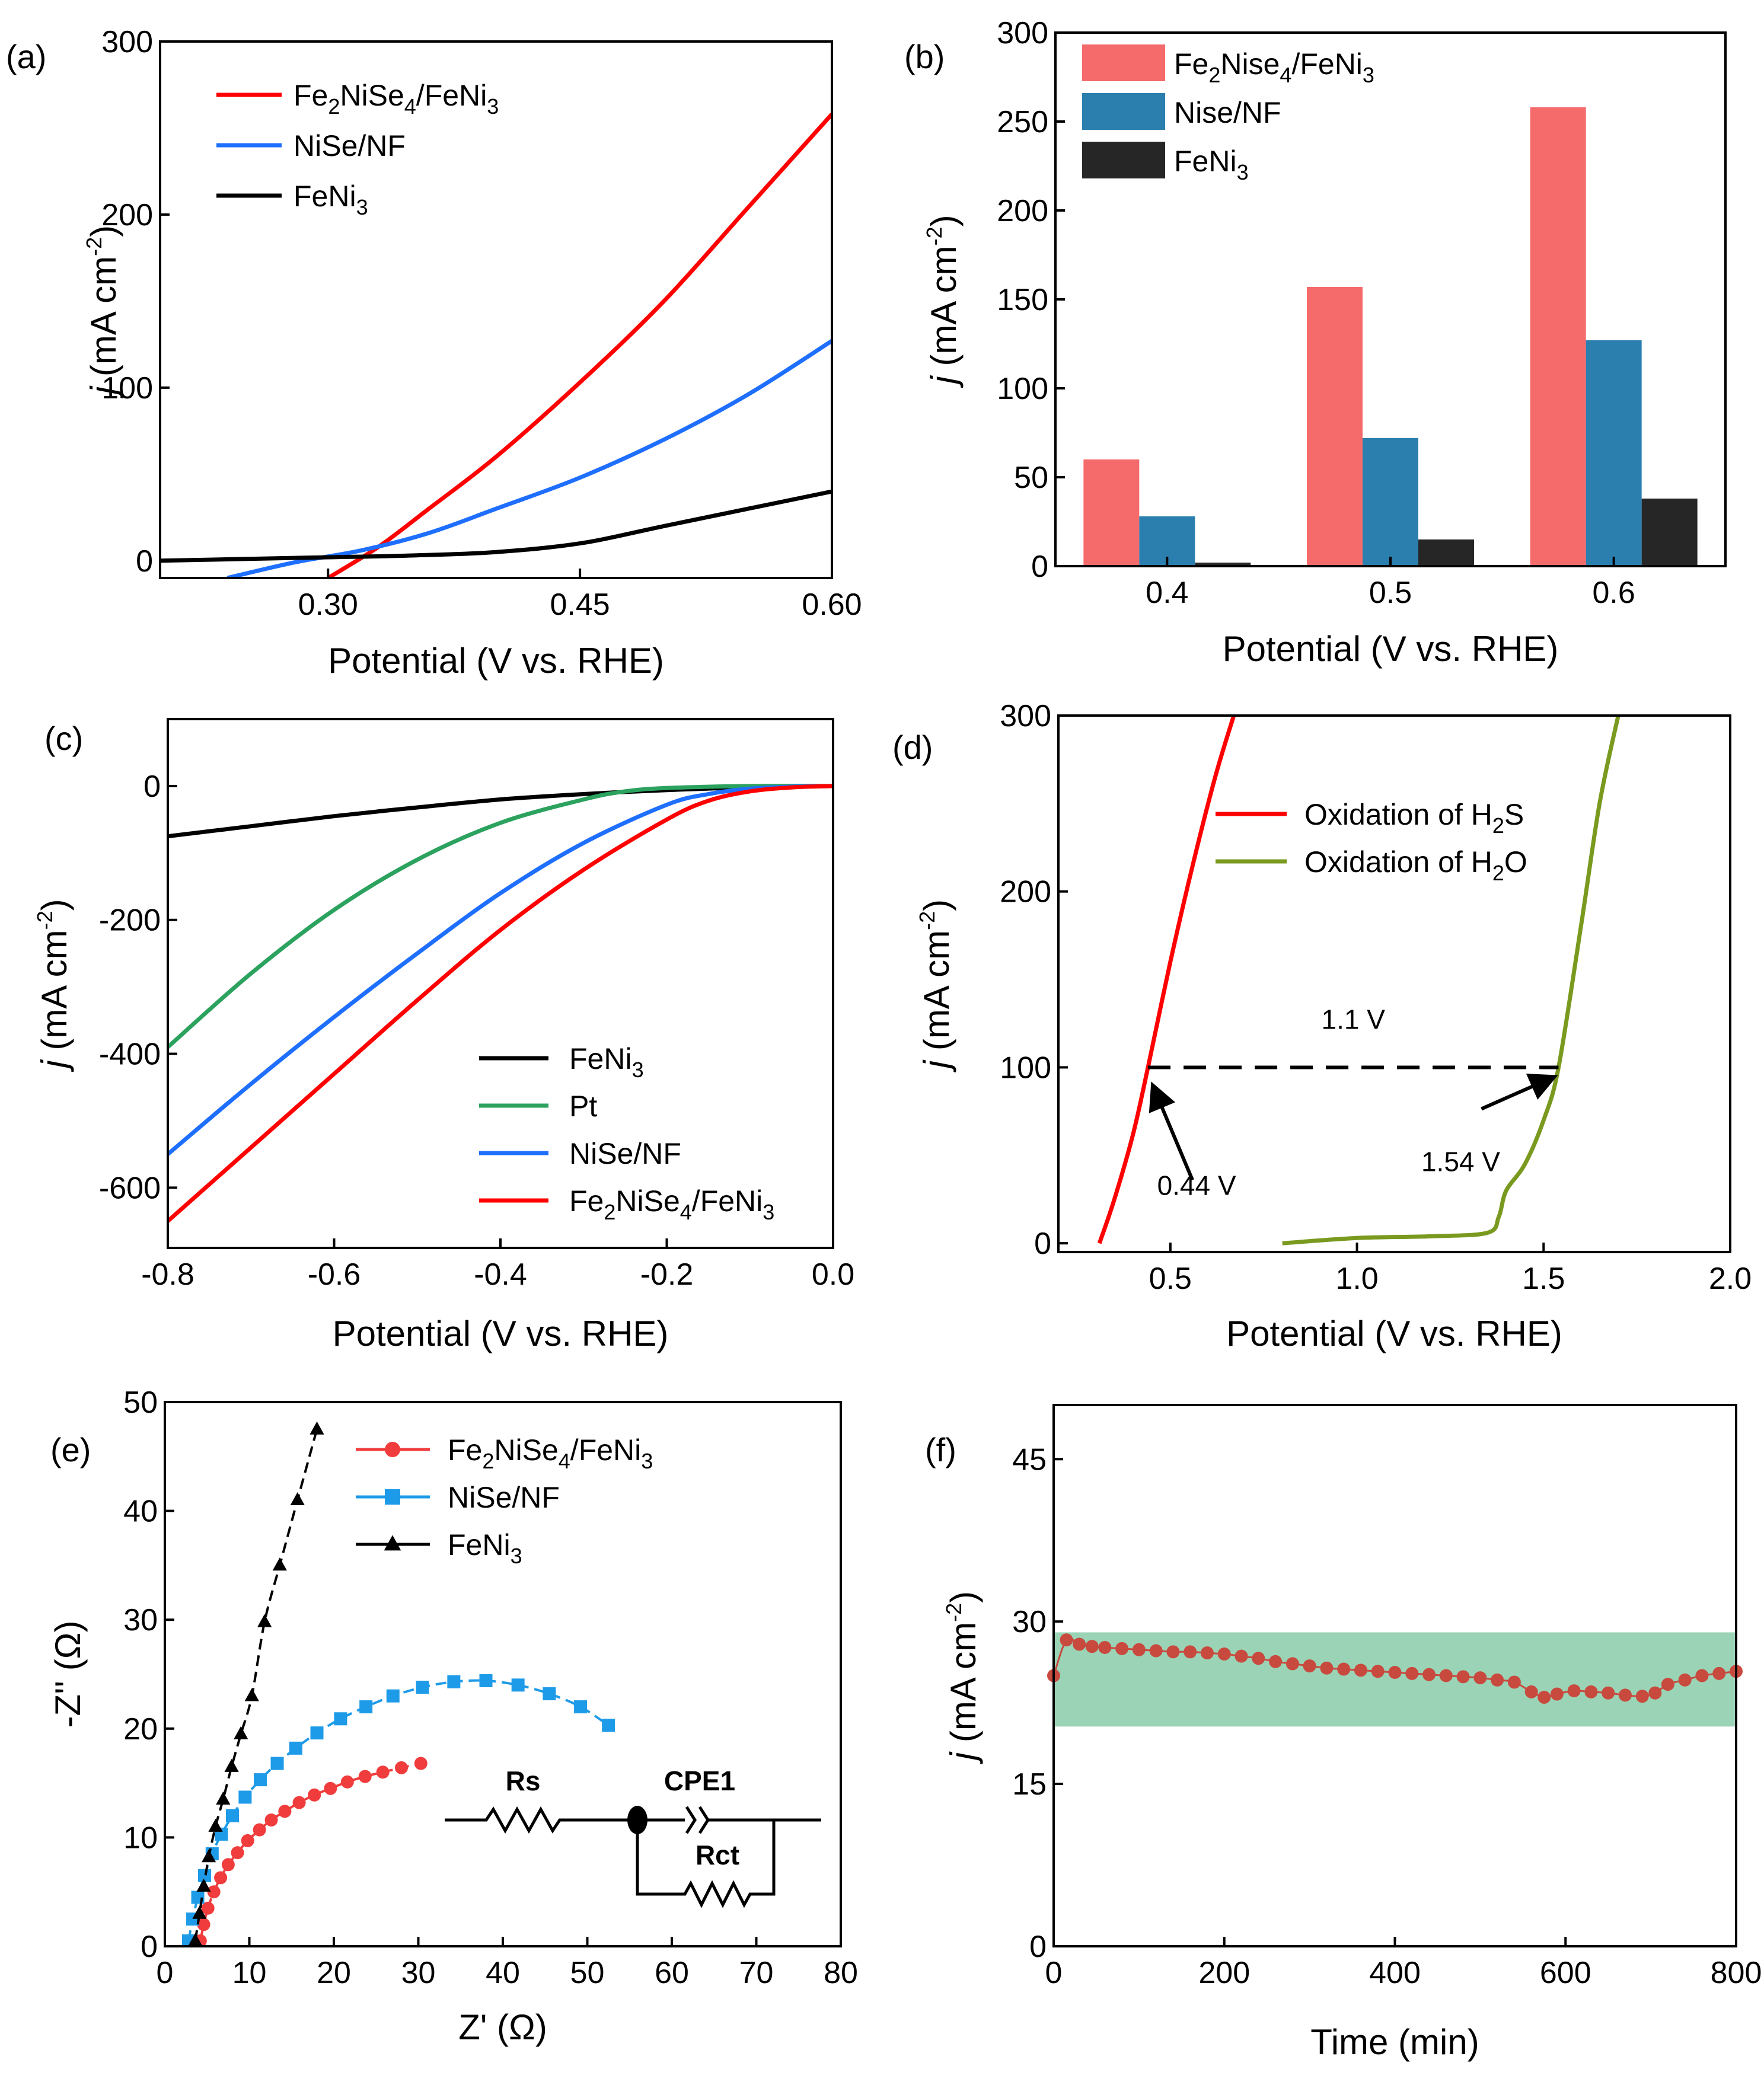  What do you see at coordinates (334, 1973) in the screenshot?
I see `x-tick-label: 20` at bounding box center [334, 1973].